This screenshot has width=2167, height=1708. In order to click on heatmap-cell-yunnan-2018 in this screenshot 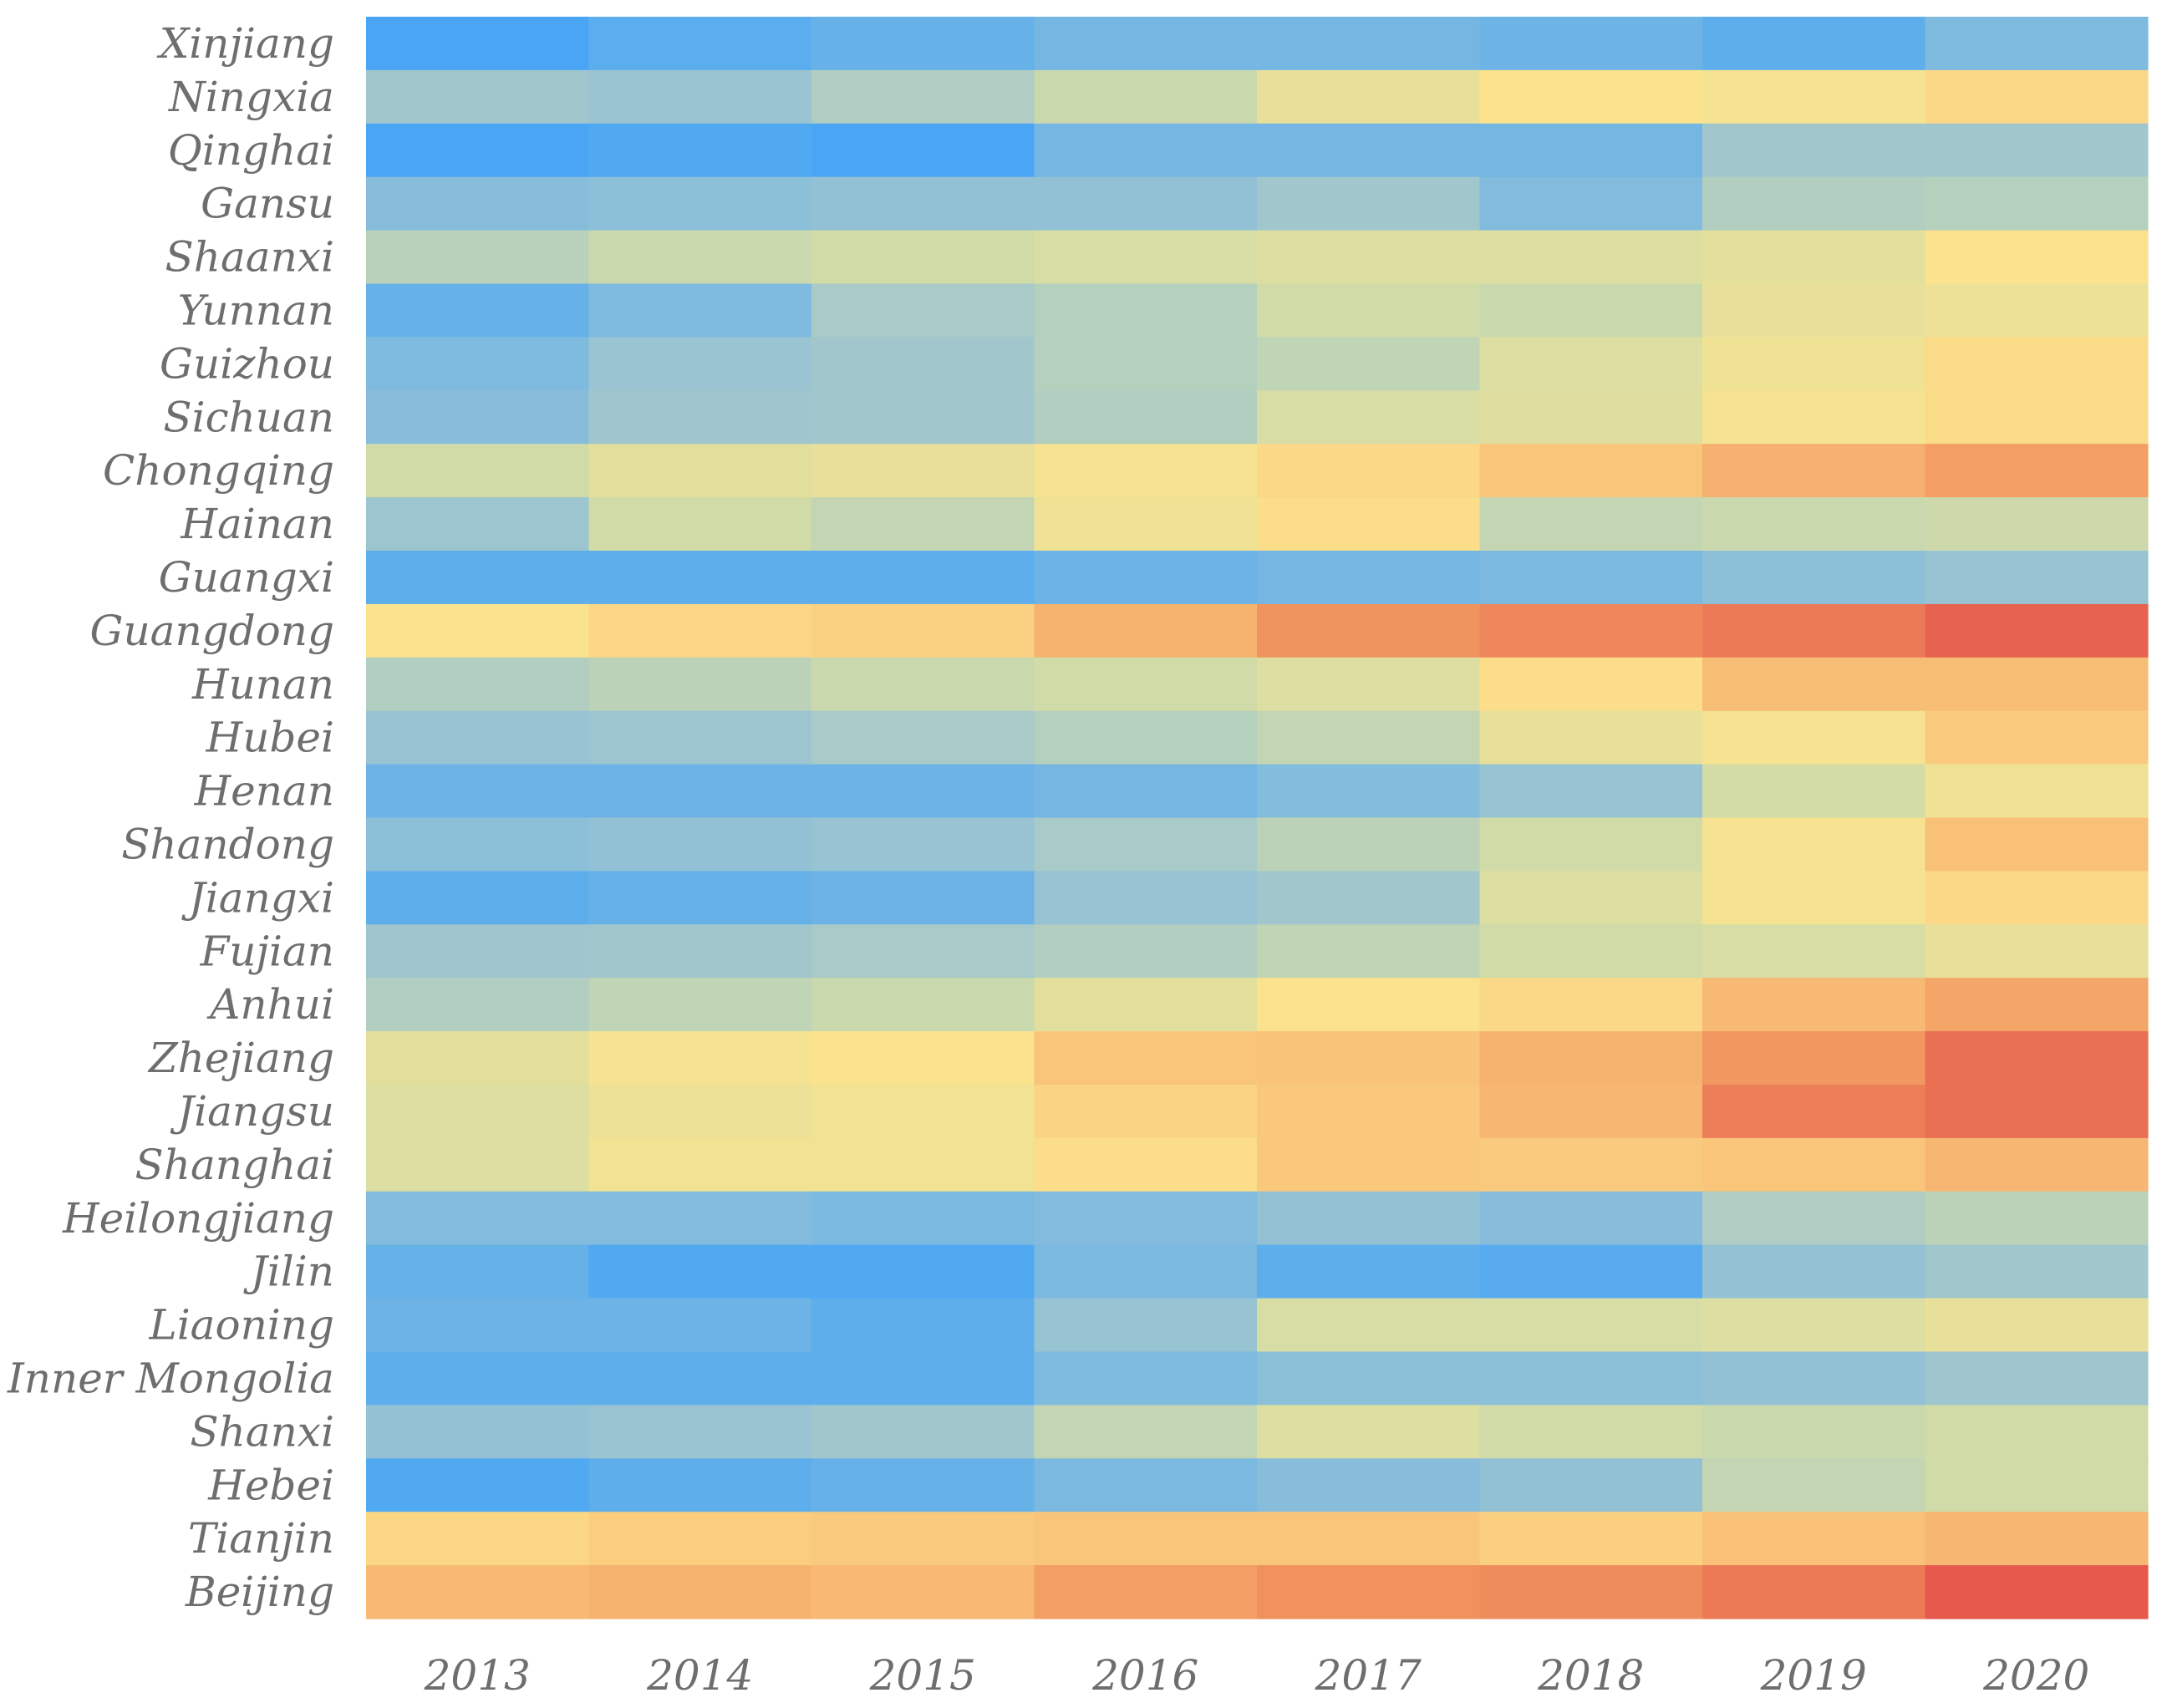, I will do `click(1591, 310)`.